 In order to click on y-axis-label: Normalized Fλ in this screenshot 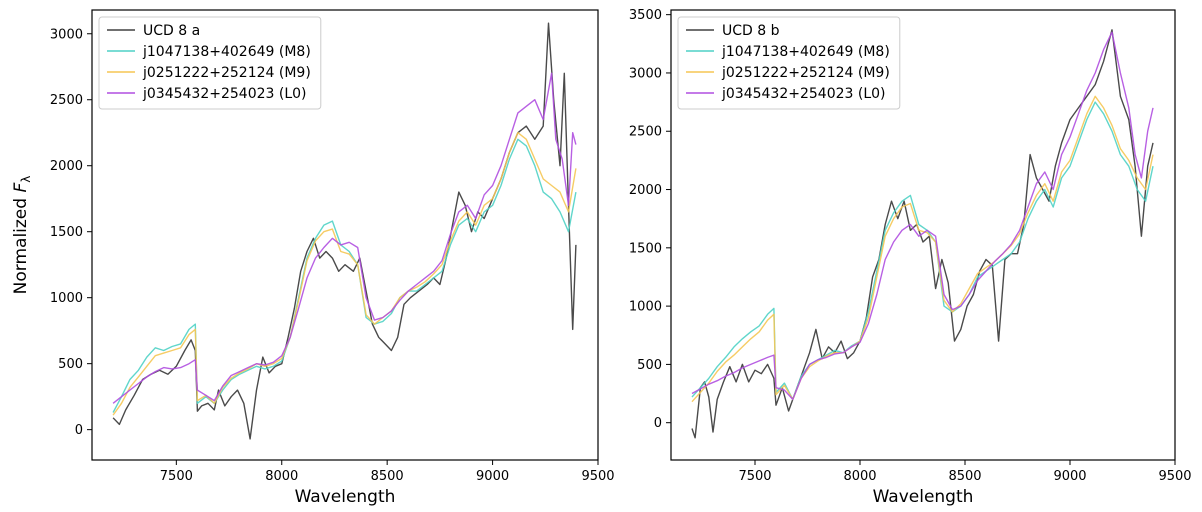, I will do `click(22, 235)`.